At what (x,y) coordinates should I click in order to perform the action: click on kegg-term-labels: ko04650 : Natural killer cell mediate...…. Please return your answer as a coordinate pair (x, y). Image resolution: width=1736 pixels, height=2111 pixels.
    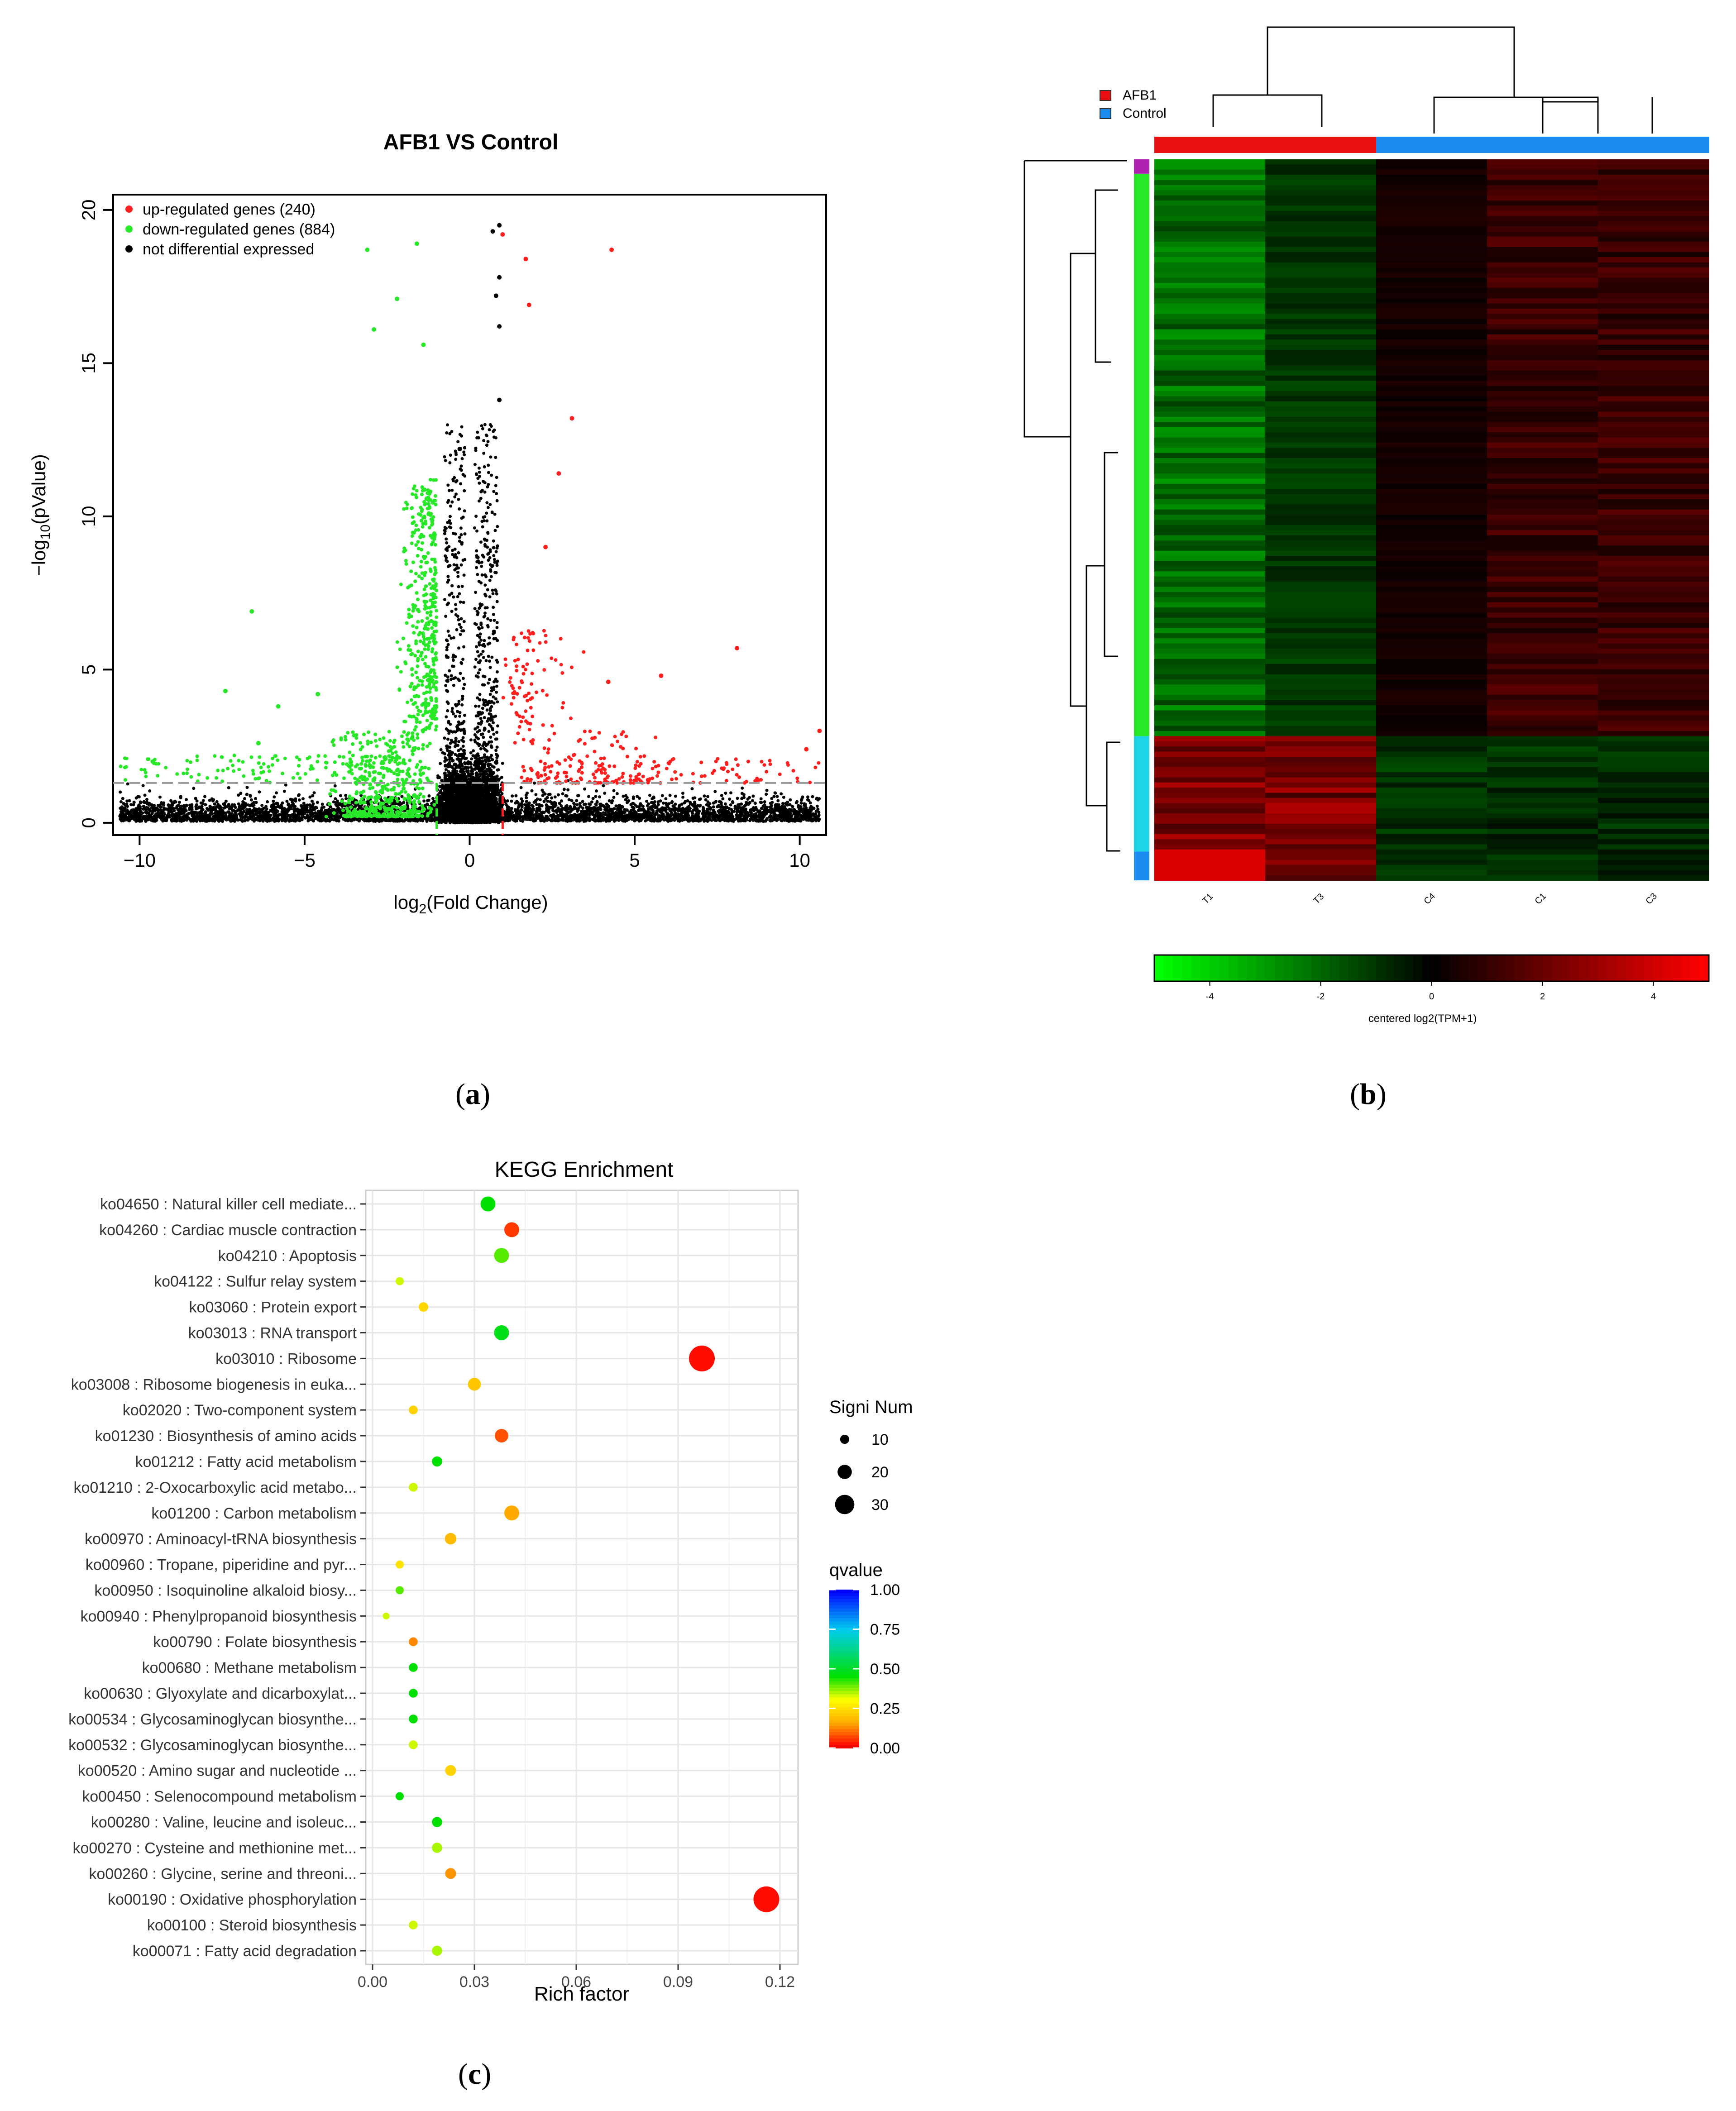
    Looking at the image, I should click on (217, 1578).